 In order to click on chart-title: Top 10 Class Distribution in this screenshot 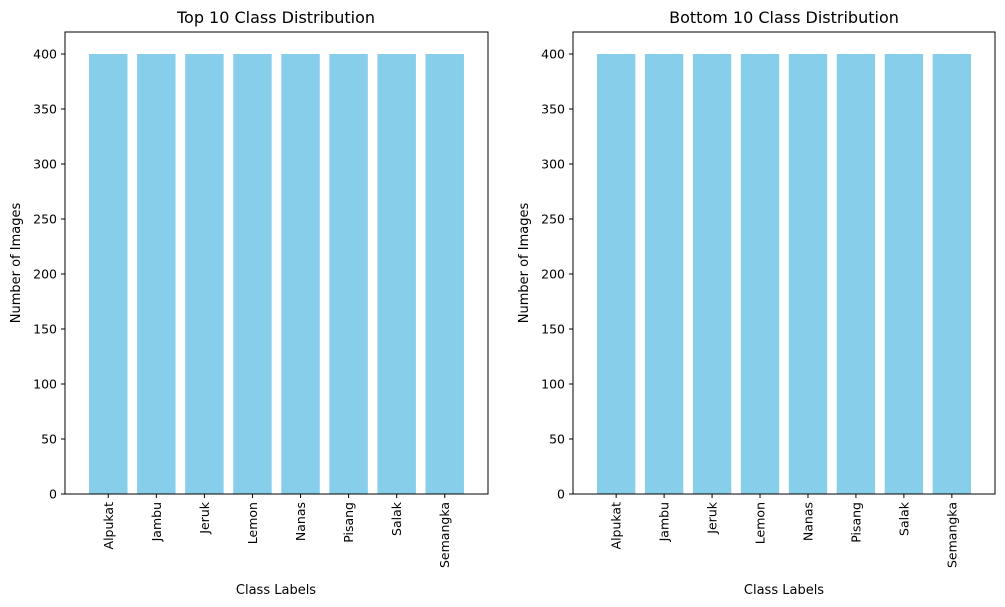, I will do `click(275, 17)`.